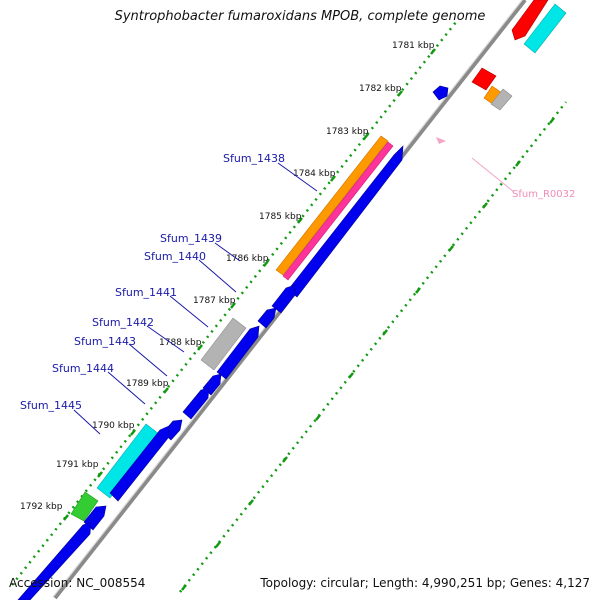 This screenshot has width=600, height=600. Describe the element at coordinates (191, 238) in the screenshot. I see `gene-label-sfum-1439: Sfum_1439` at that location.